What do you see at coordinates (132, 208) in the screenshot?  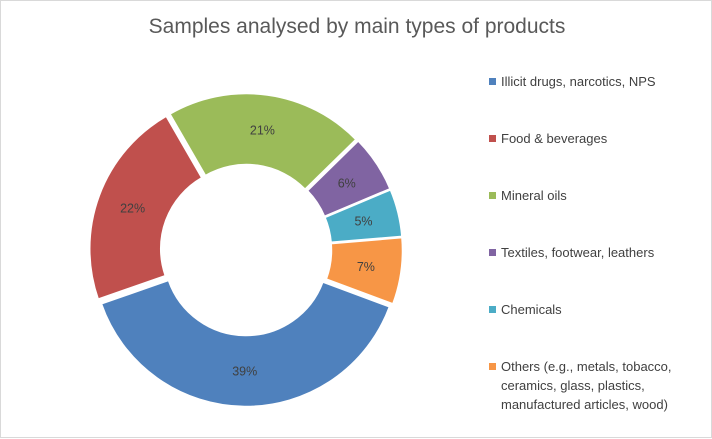 I see `slice-data-label: 22%` at bounding box center [132, 208].